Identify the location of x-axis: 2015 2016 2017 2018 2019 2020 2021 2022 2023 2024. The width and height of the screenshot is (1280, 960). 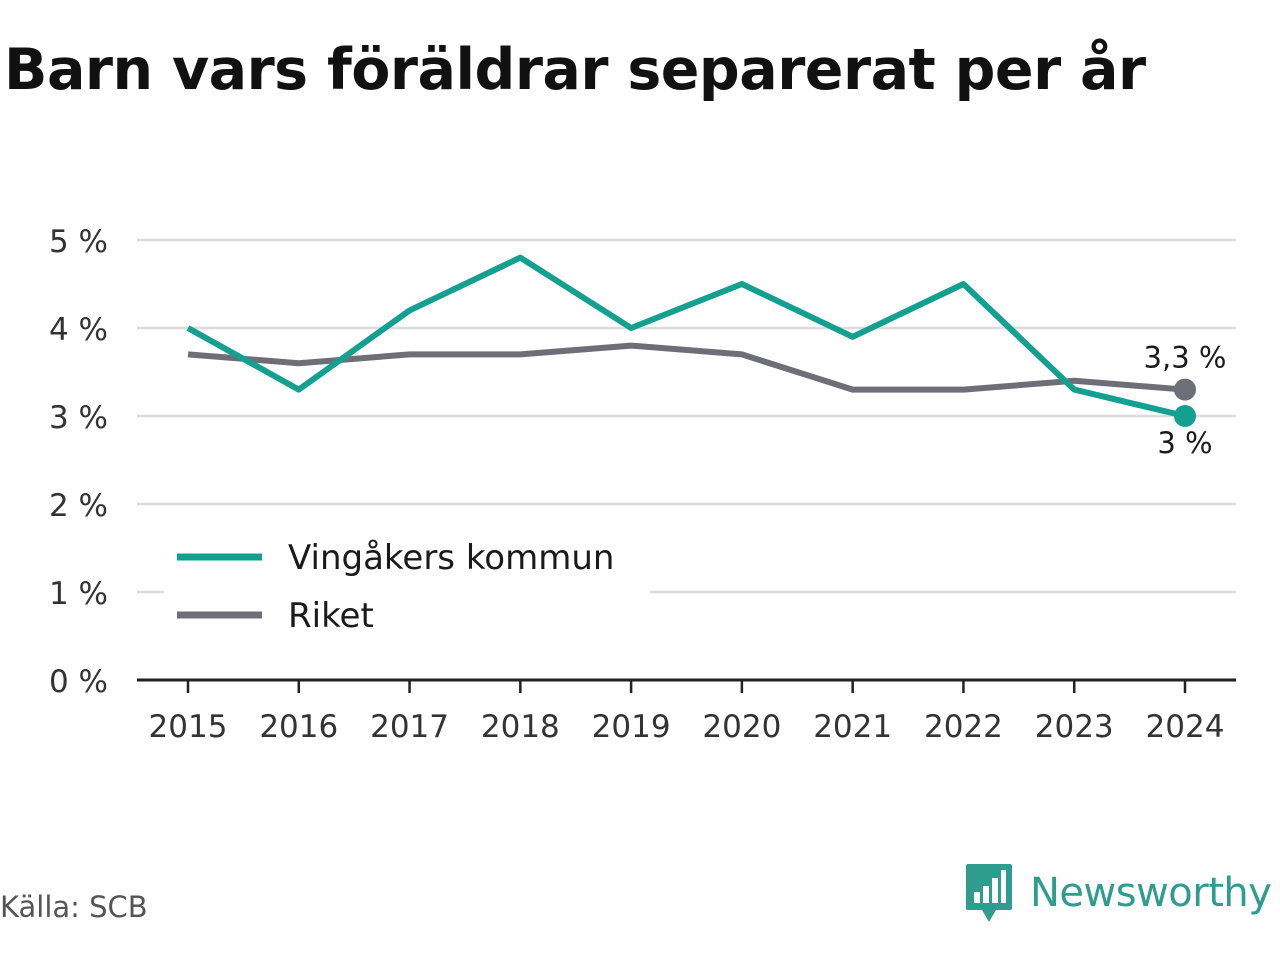
(686, 711).